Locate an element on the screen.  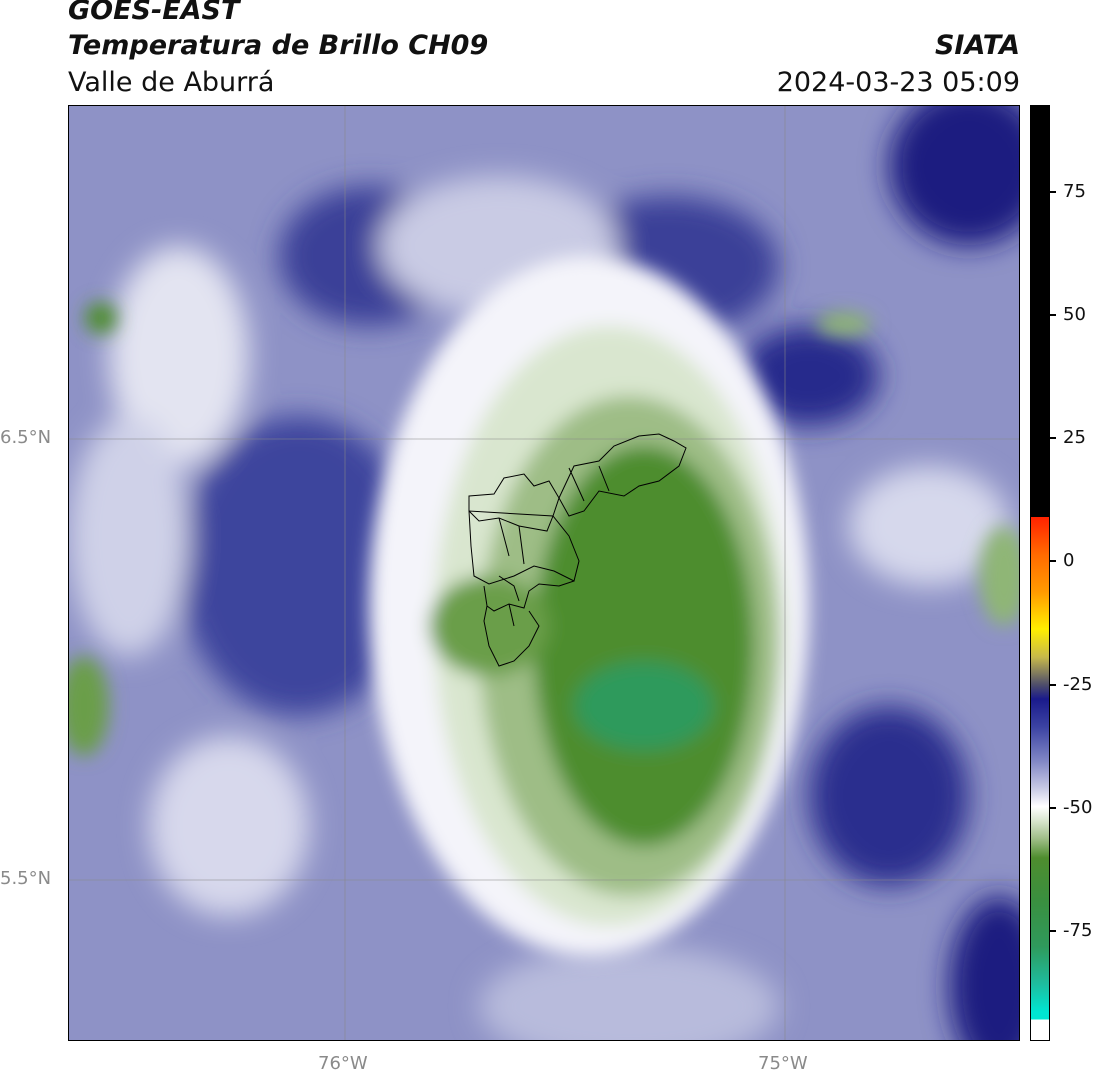
cloud-dark-west is located at coordinates (299, 566).